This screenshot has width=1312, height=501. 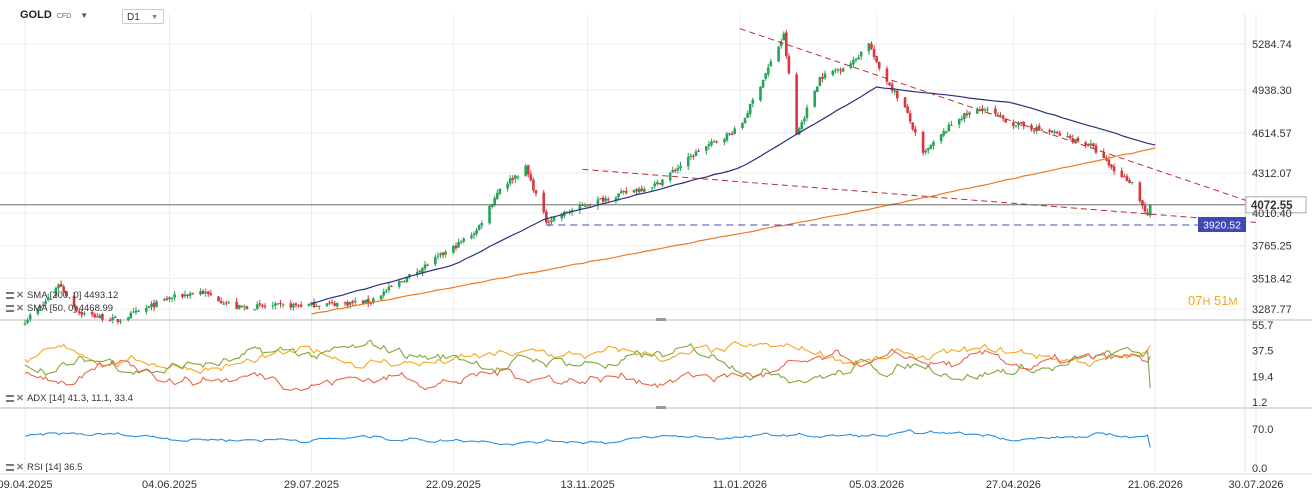 I want to click on interval-selector: D1 ▼, so click(x=143, y=16).